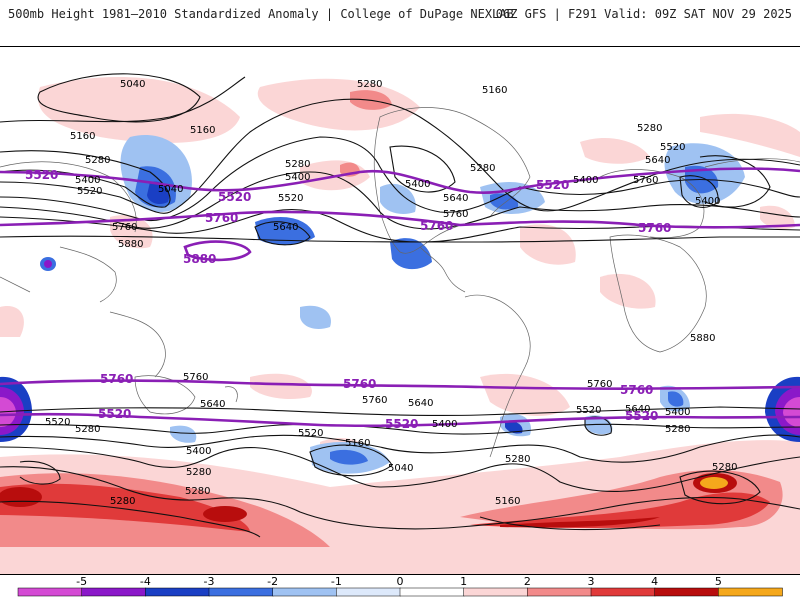  What do you see at coordinates (199, 259) in the screenshot?
I see `highlight-label: 5880` at bounding box center [199, 259].